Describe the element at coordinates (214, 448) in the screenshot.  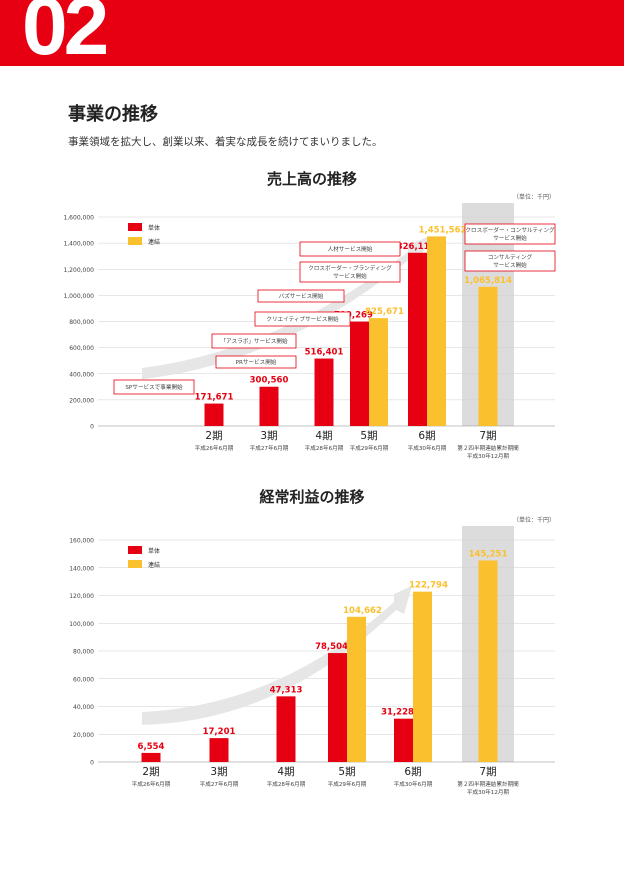
I see `sales-x-sub-label: 平成26年6月期` at that location.